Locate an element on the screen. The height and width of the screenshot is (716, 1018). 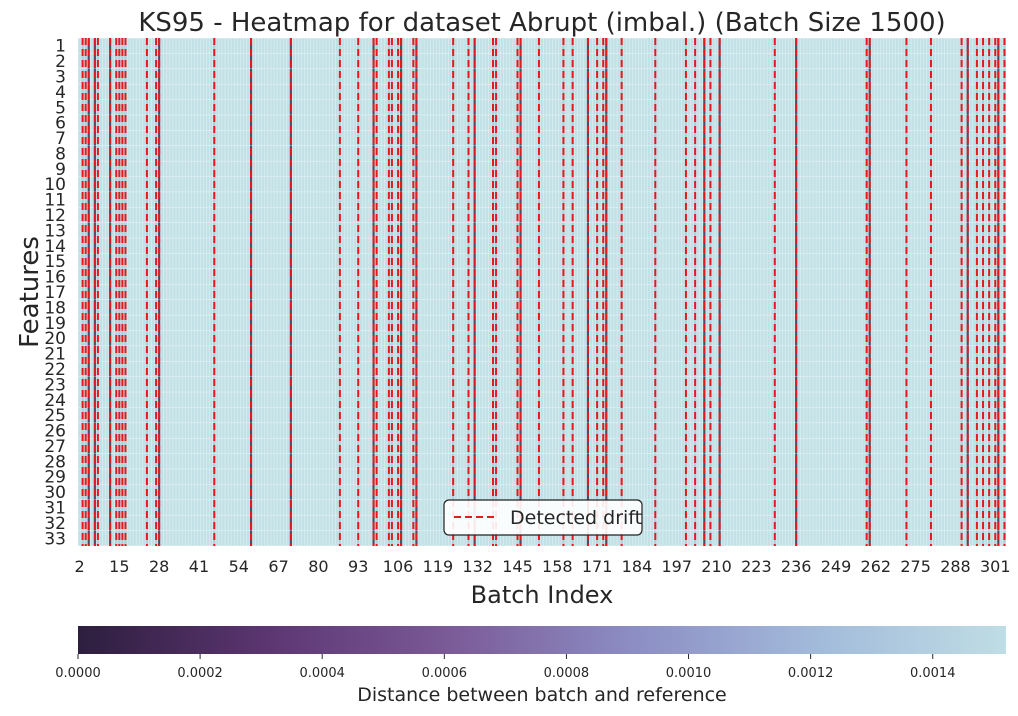
y-tick-label: 21 is located at coordinates (55, 355).